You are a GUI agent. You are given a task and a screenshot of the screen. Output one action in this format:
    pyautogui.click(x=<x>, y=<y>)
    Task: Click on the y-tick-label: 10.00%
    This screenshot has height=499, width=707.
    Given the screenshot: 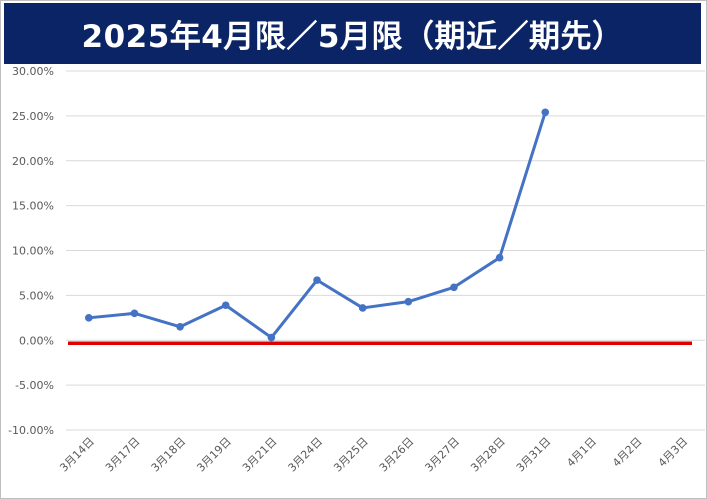 What is the action you would take?
    pyautogui.click(x=33, y=251)
    